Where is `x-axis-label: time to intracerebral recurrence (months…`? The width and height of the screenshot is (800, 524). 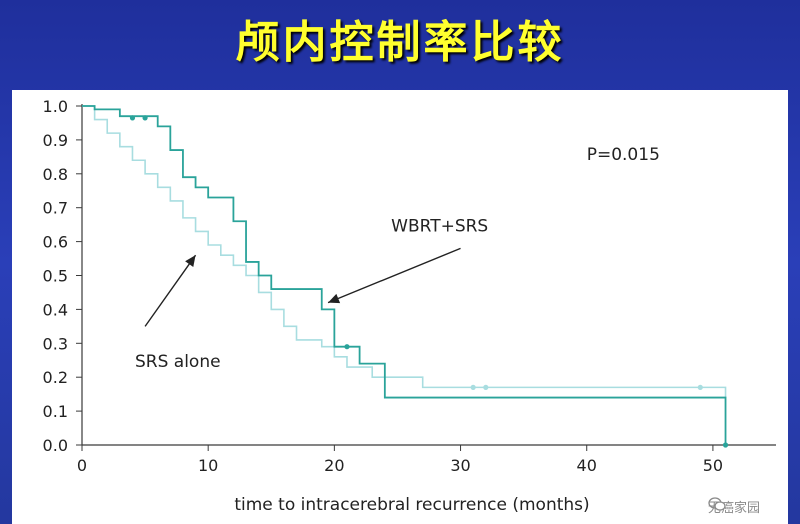 x-axis-label: time to intracerebral recurrence (months… is located at coordinates (411, 505).